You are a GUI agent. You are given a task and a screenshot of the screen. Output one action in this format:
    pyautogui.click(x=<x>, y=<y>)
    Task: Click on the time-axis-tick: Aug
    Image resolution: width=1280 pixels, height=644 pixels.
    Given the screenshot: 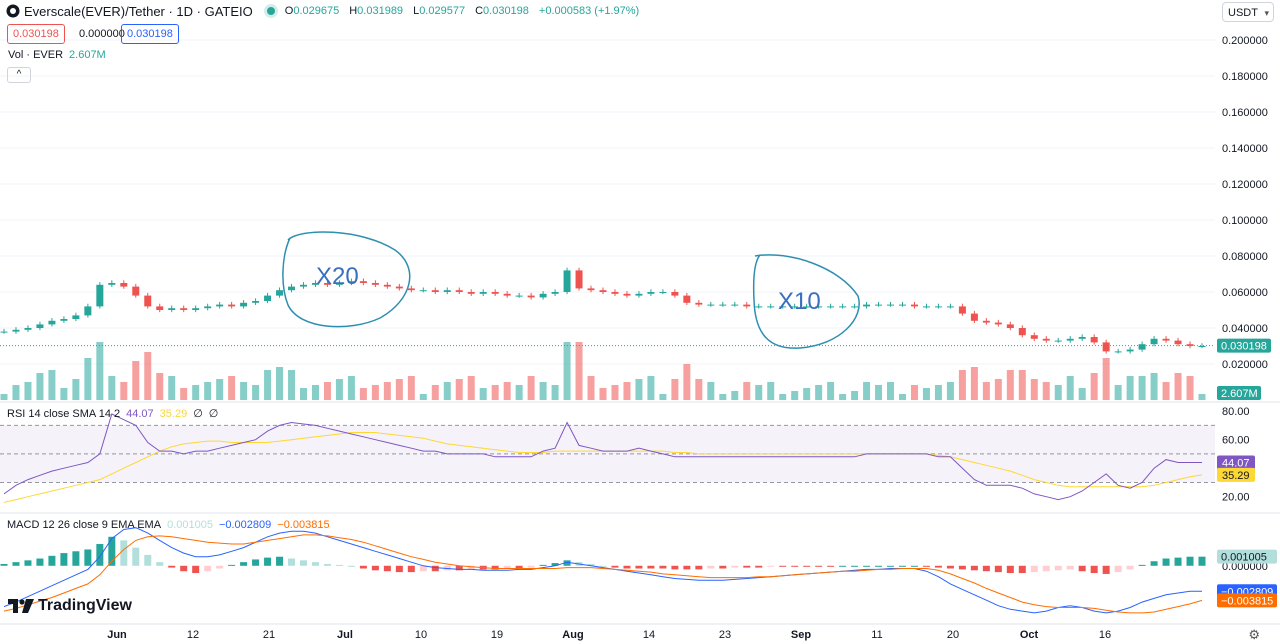 What is the action you would take?
    pyautogui.click(x=572, y=635)
    